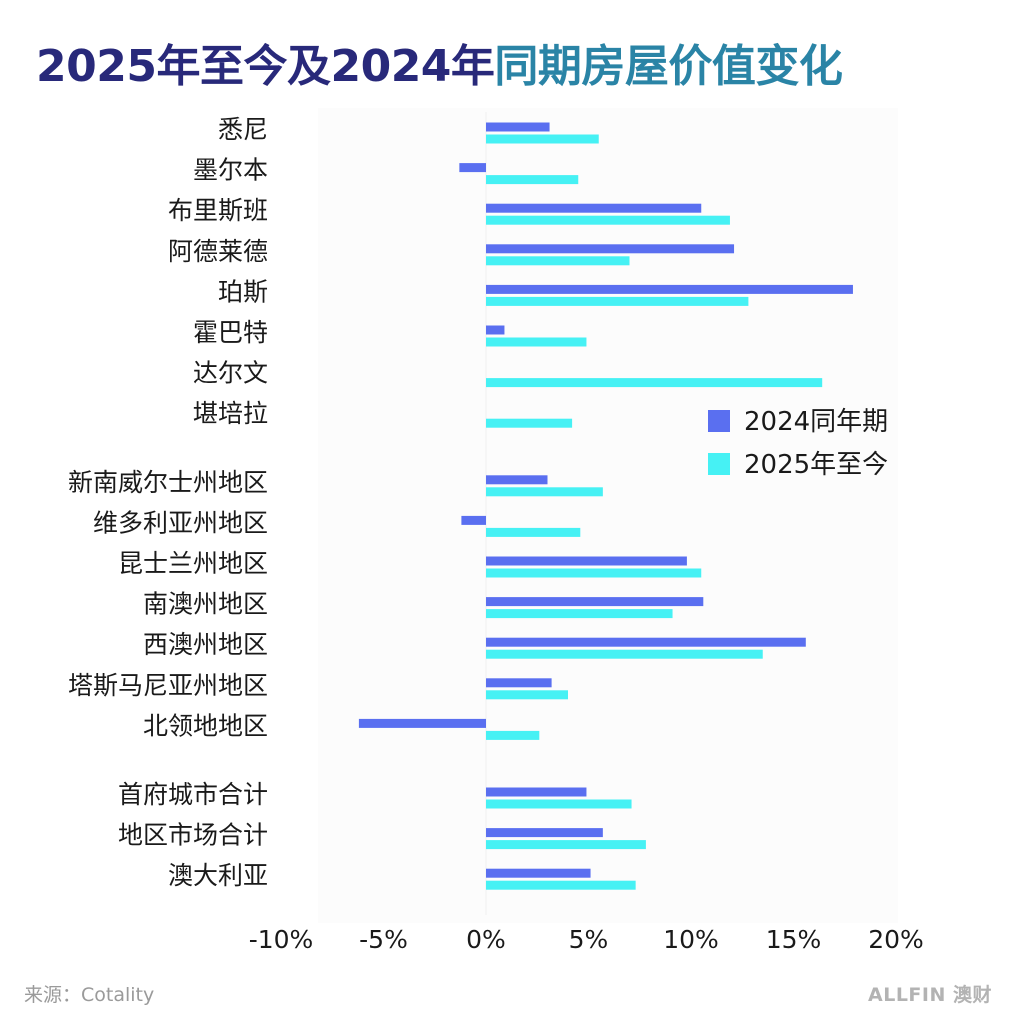 The width and height of the screenshot is (1010, 1024). Describe the element at coordinates (193, 835) in the screenshot. I see `category-label: 地区市场合计` at that location.